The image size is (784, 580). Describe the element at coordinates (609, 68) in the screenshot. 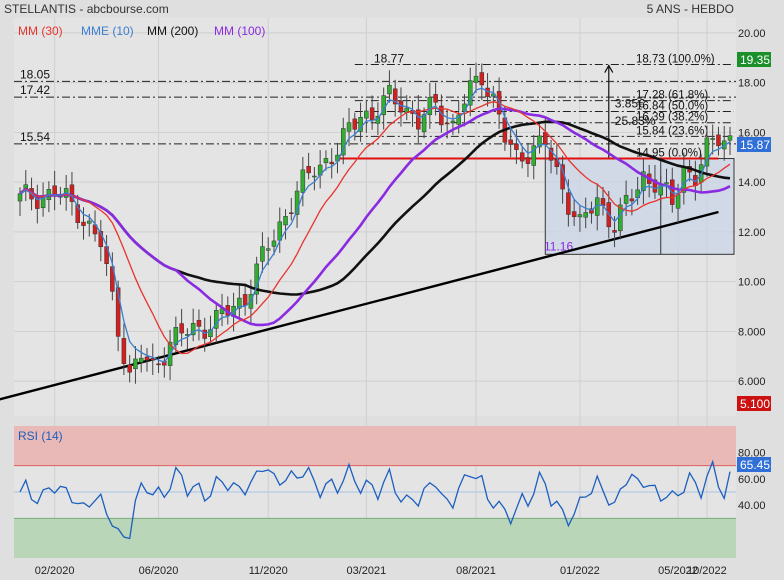

I see `fib-move-arrowhead` at that location.